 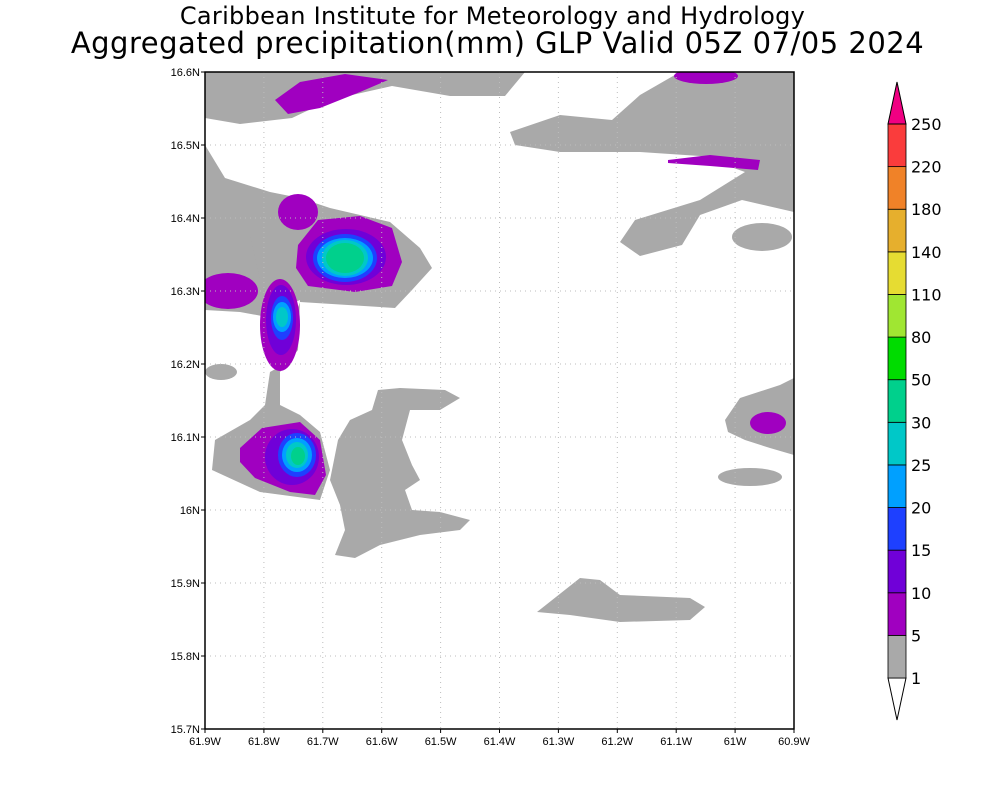 I want to click on x-tick-label: 61.4W, so click(x=500, y=742).